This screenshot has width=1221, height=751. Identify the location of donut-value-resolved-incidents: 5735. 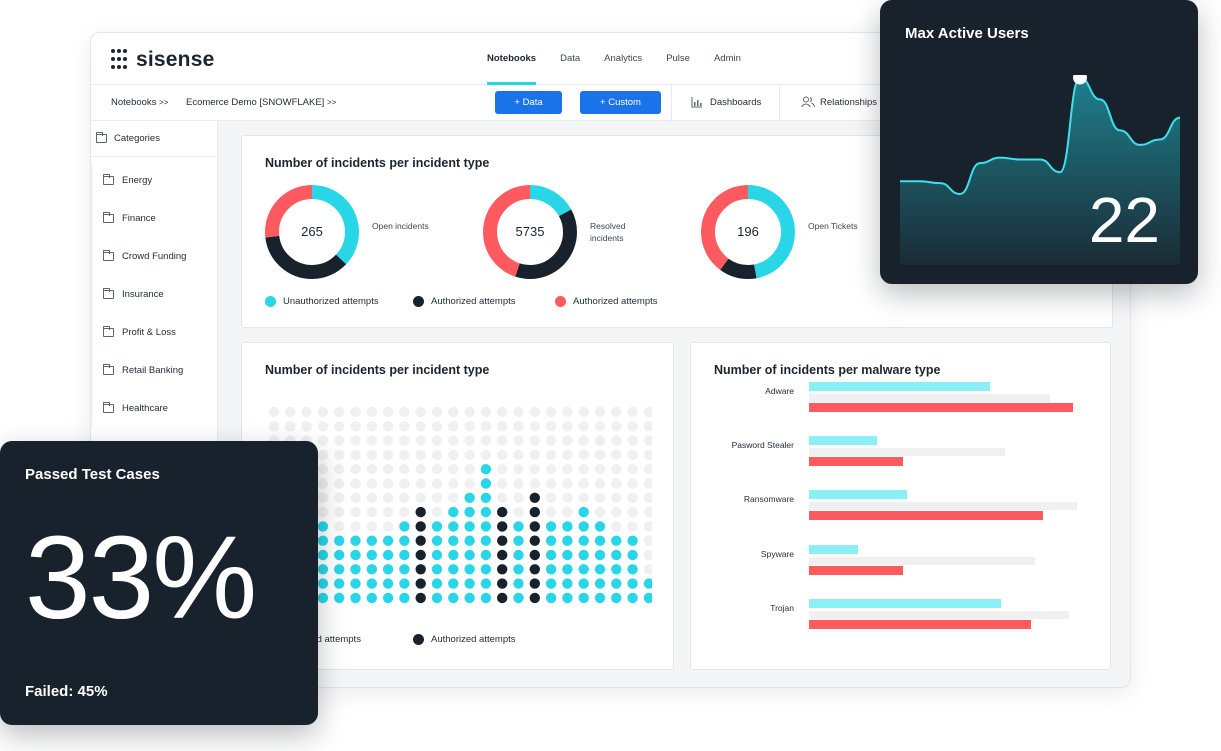
(530, 231).